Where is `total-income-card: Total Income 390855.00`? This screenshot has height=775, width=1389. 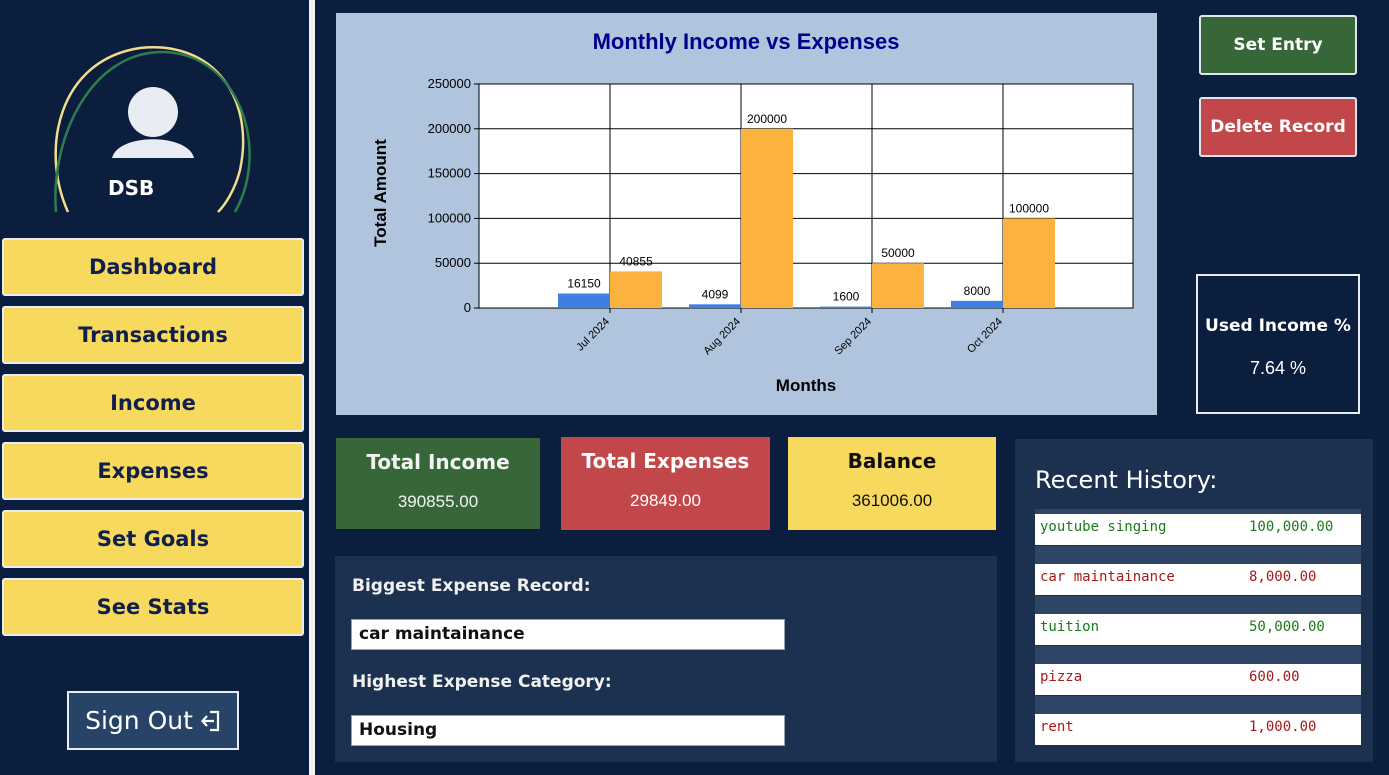
total-income-card: Total Income 390855.00 is located at coordinates (438, 483).